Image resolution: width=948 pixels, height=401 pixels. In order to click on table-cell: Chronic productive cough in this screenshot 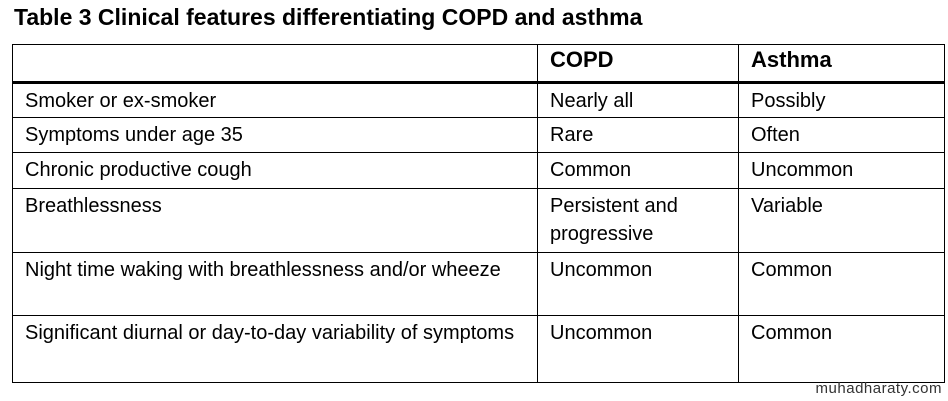, I will do `click(275, 170)`.